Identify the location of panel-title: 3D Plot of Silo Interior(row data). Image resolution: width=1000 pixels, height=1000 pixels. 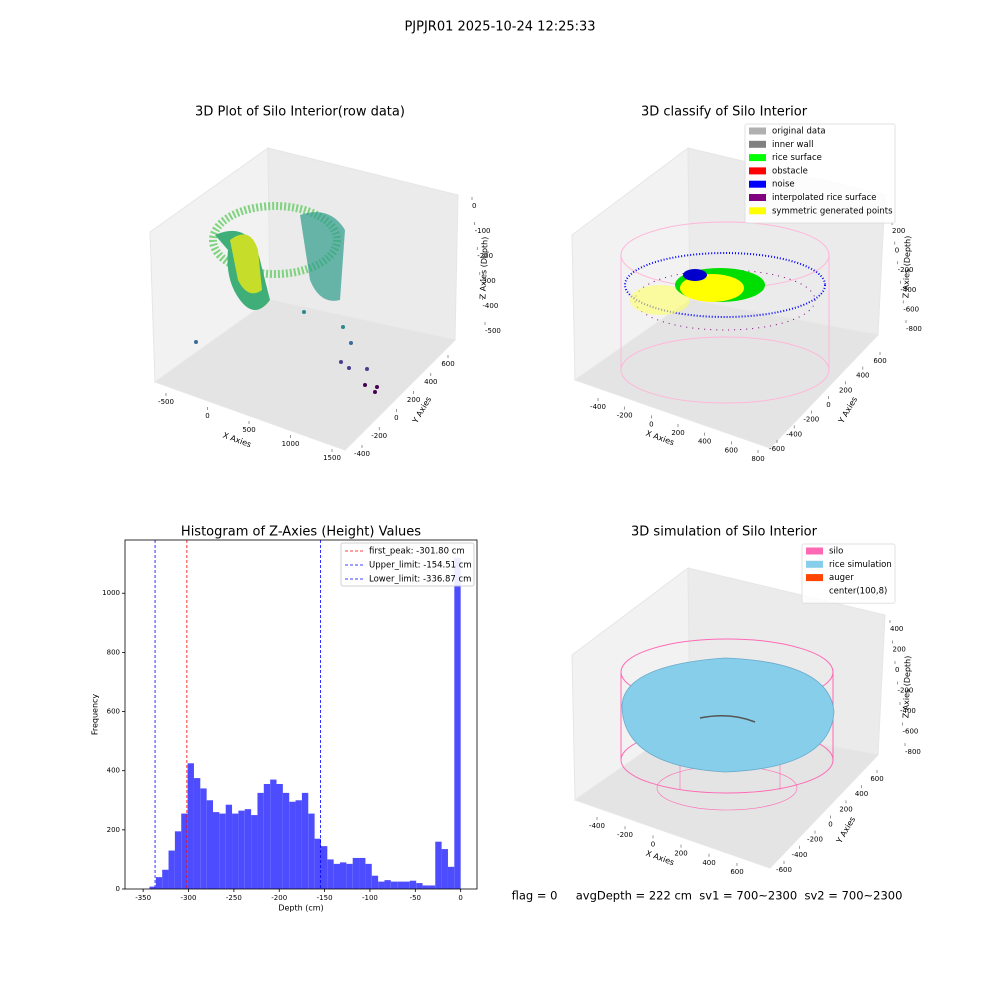
(300, 112).